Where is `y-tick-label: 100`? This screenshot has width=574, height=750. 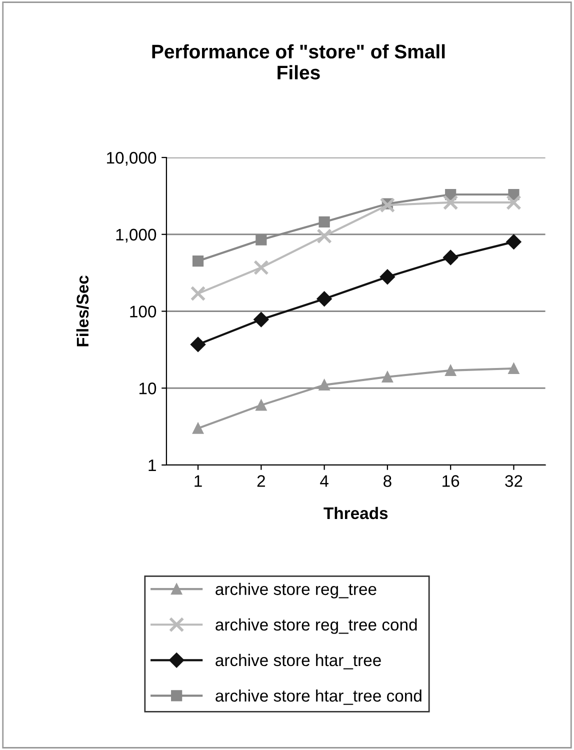
y-tick-label: 100 is located at coordinates (143, 312).